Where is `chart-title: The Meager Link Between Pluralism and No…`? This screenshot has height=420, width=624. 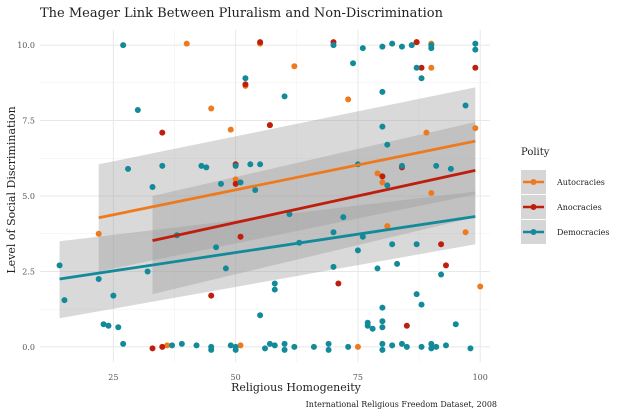 chart-title: The Meager Link Between Pluralism and No… is located at coordinates (242, 13).